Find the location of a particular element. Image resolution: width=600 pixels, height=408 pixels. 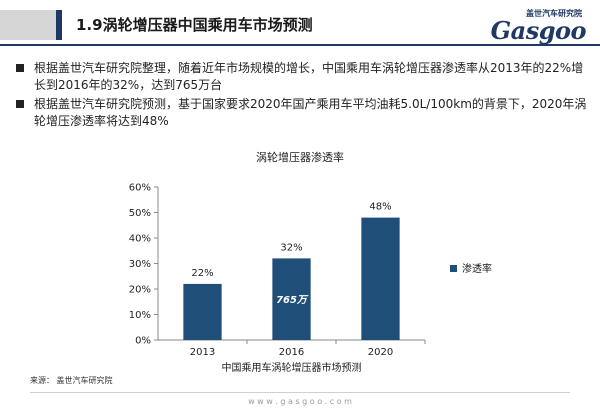

y-tick-label: 60% is located at coordinates (140, 188).